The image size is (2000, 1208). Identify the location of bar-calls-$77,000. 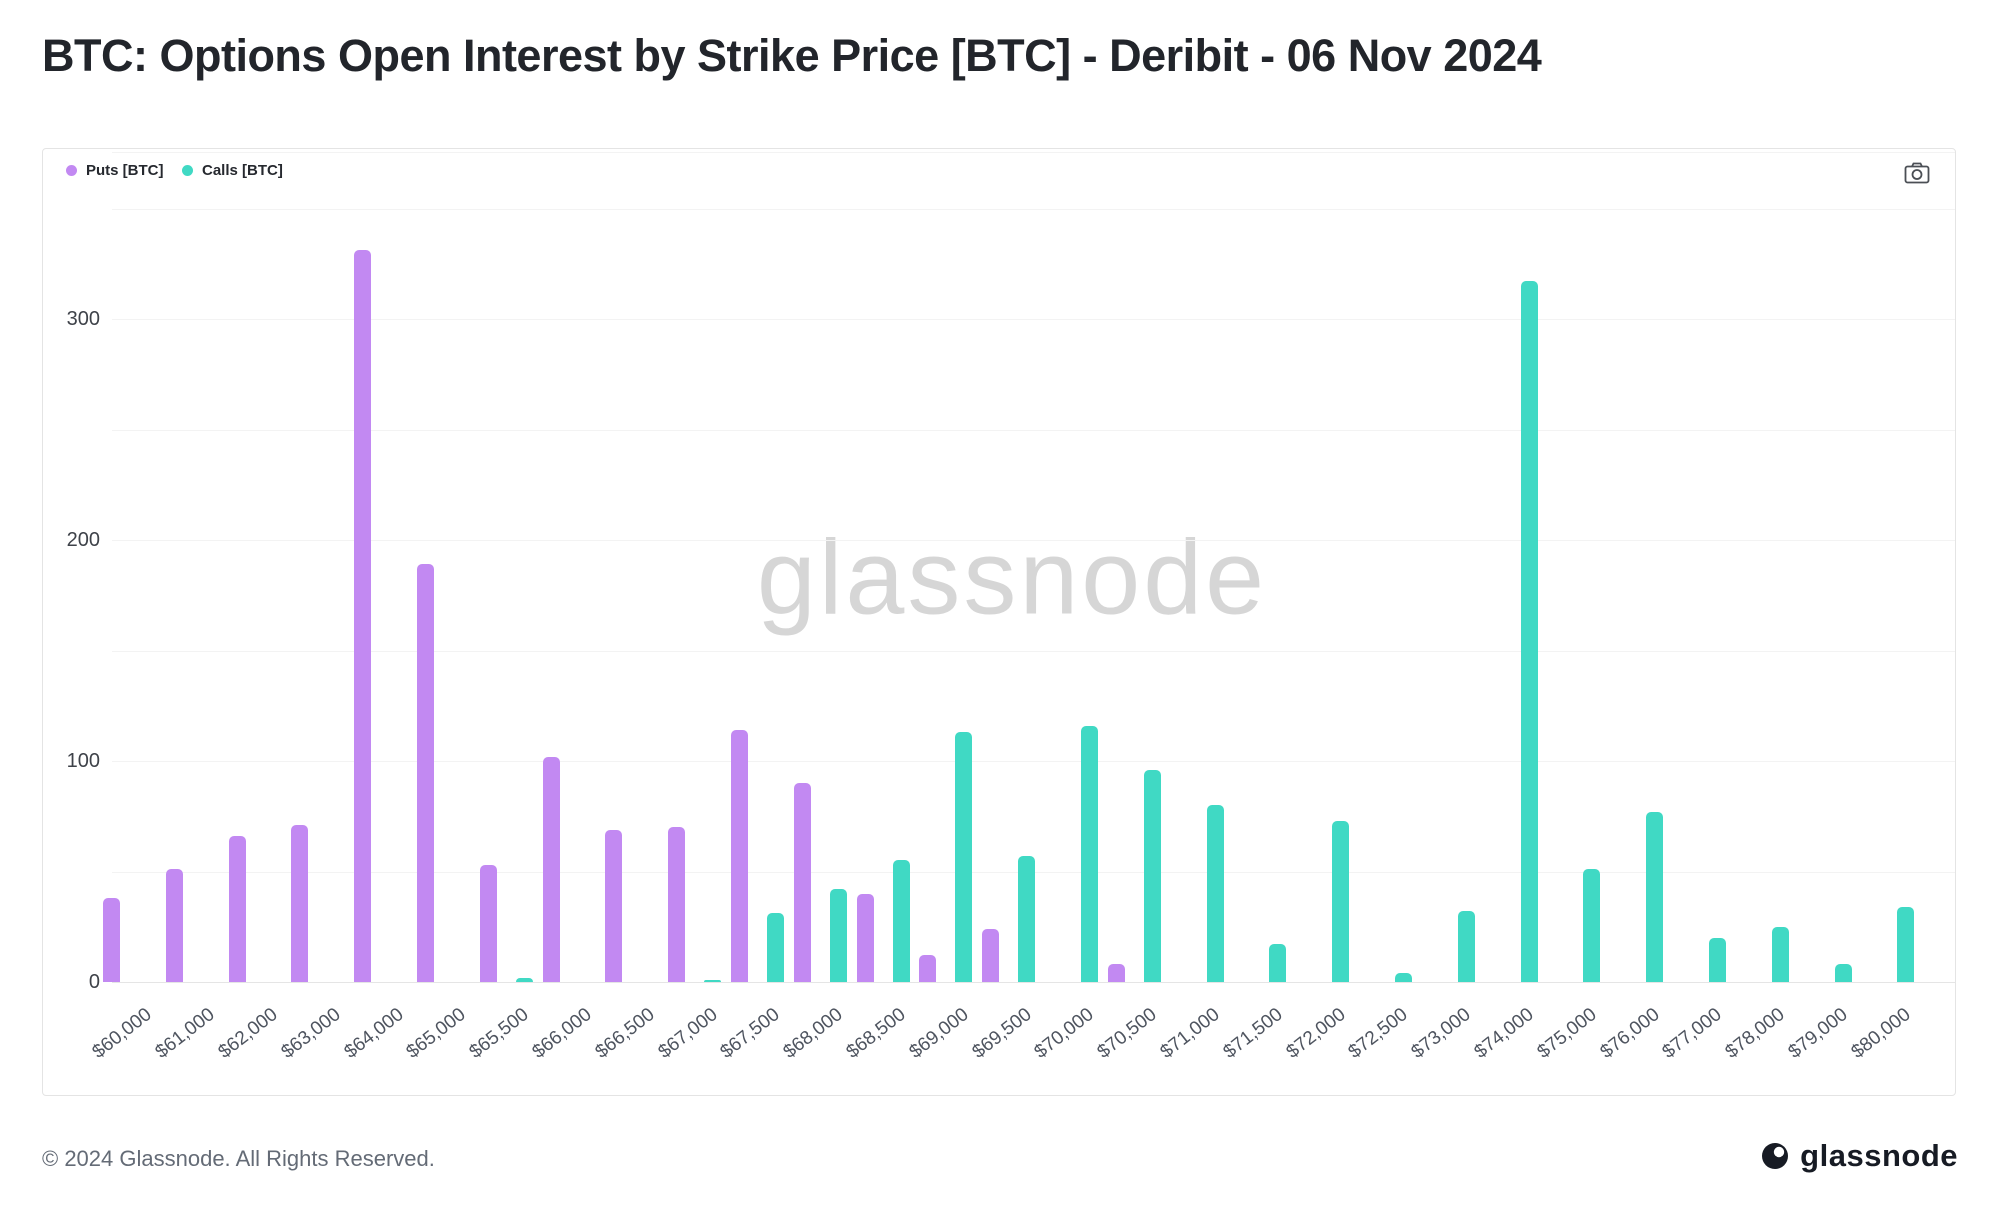
(1717, 959).